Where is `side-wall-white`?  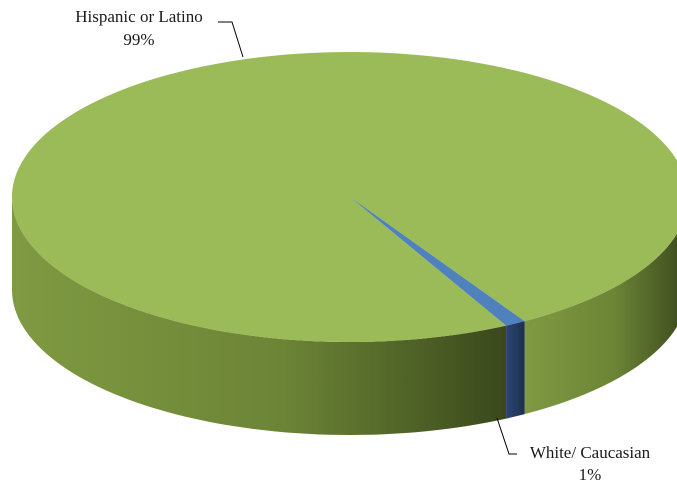
side-wall-white is located at coordinates (515, 370).